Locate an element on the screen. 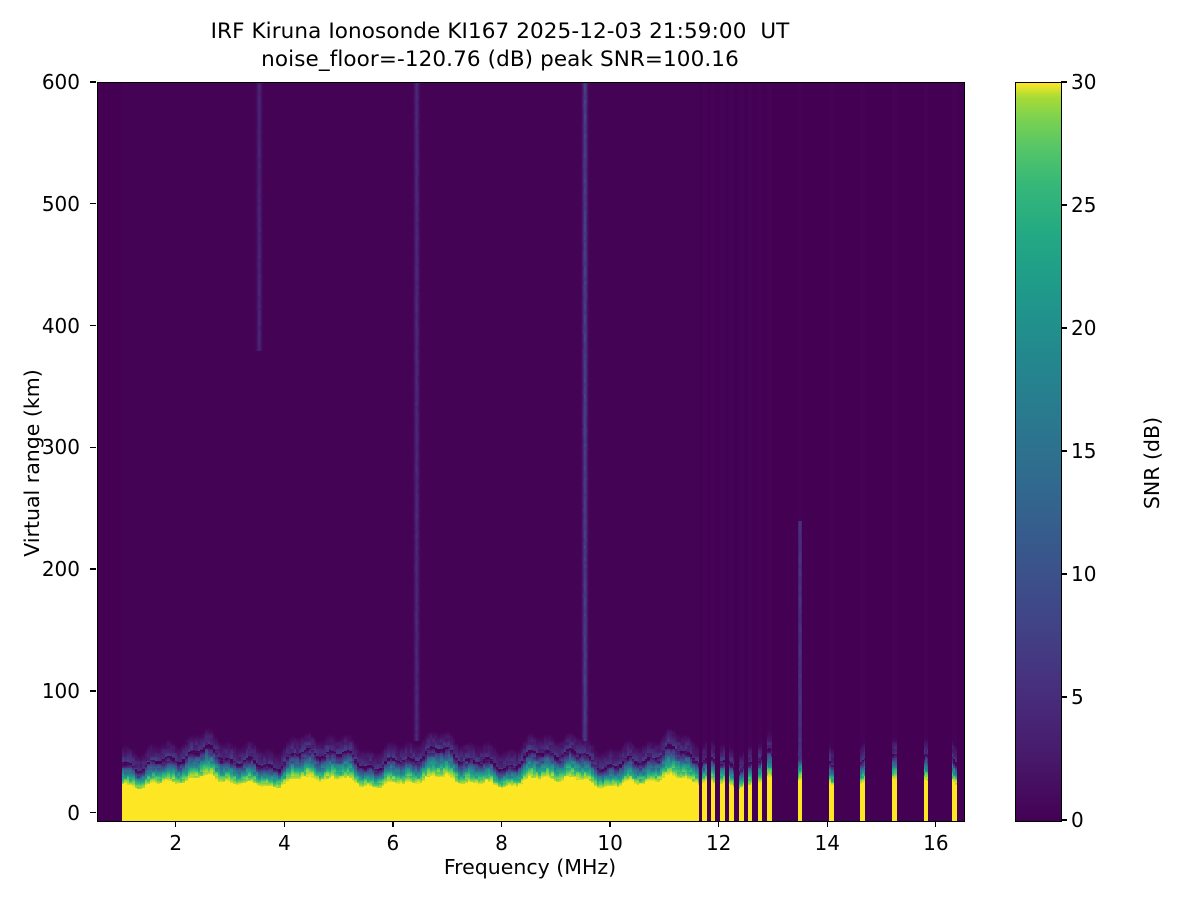  y-tick-label: 200 is located at coordinates (60, 569).